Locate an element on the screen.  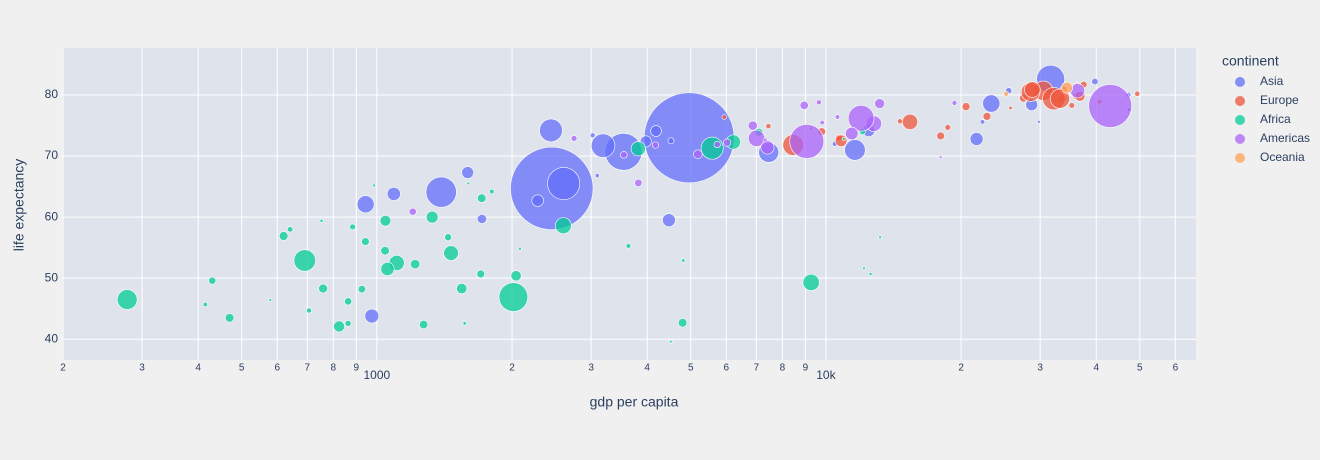
legend-title: continent is located at coordinates (1250, 61).